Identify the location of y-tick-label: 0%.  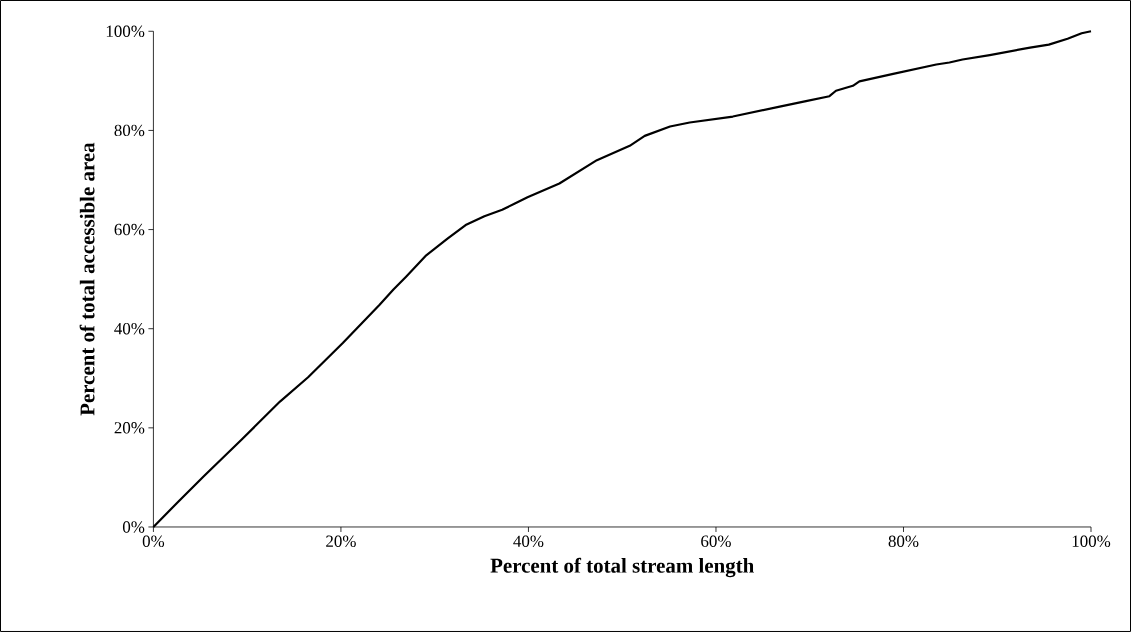
(133, 527).